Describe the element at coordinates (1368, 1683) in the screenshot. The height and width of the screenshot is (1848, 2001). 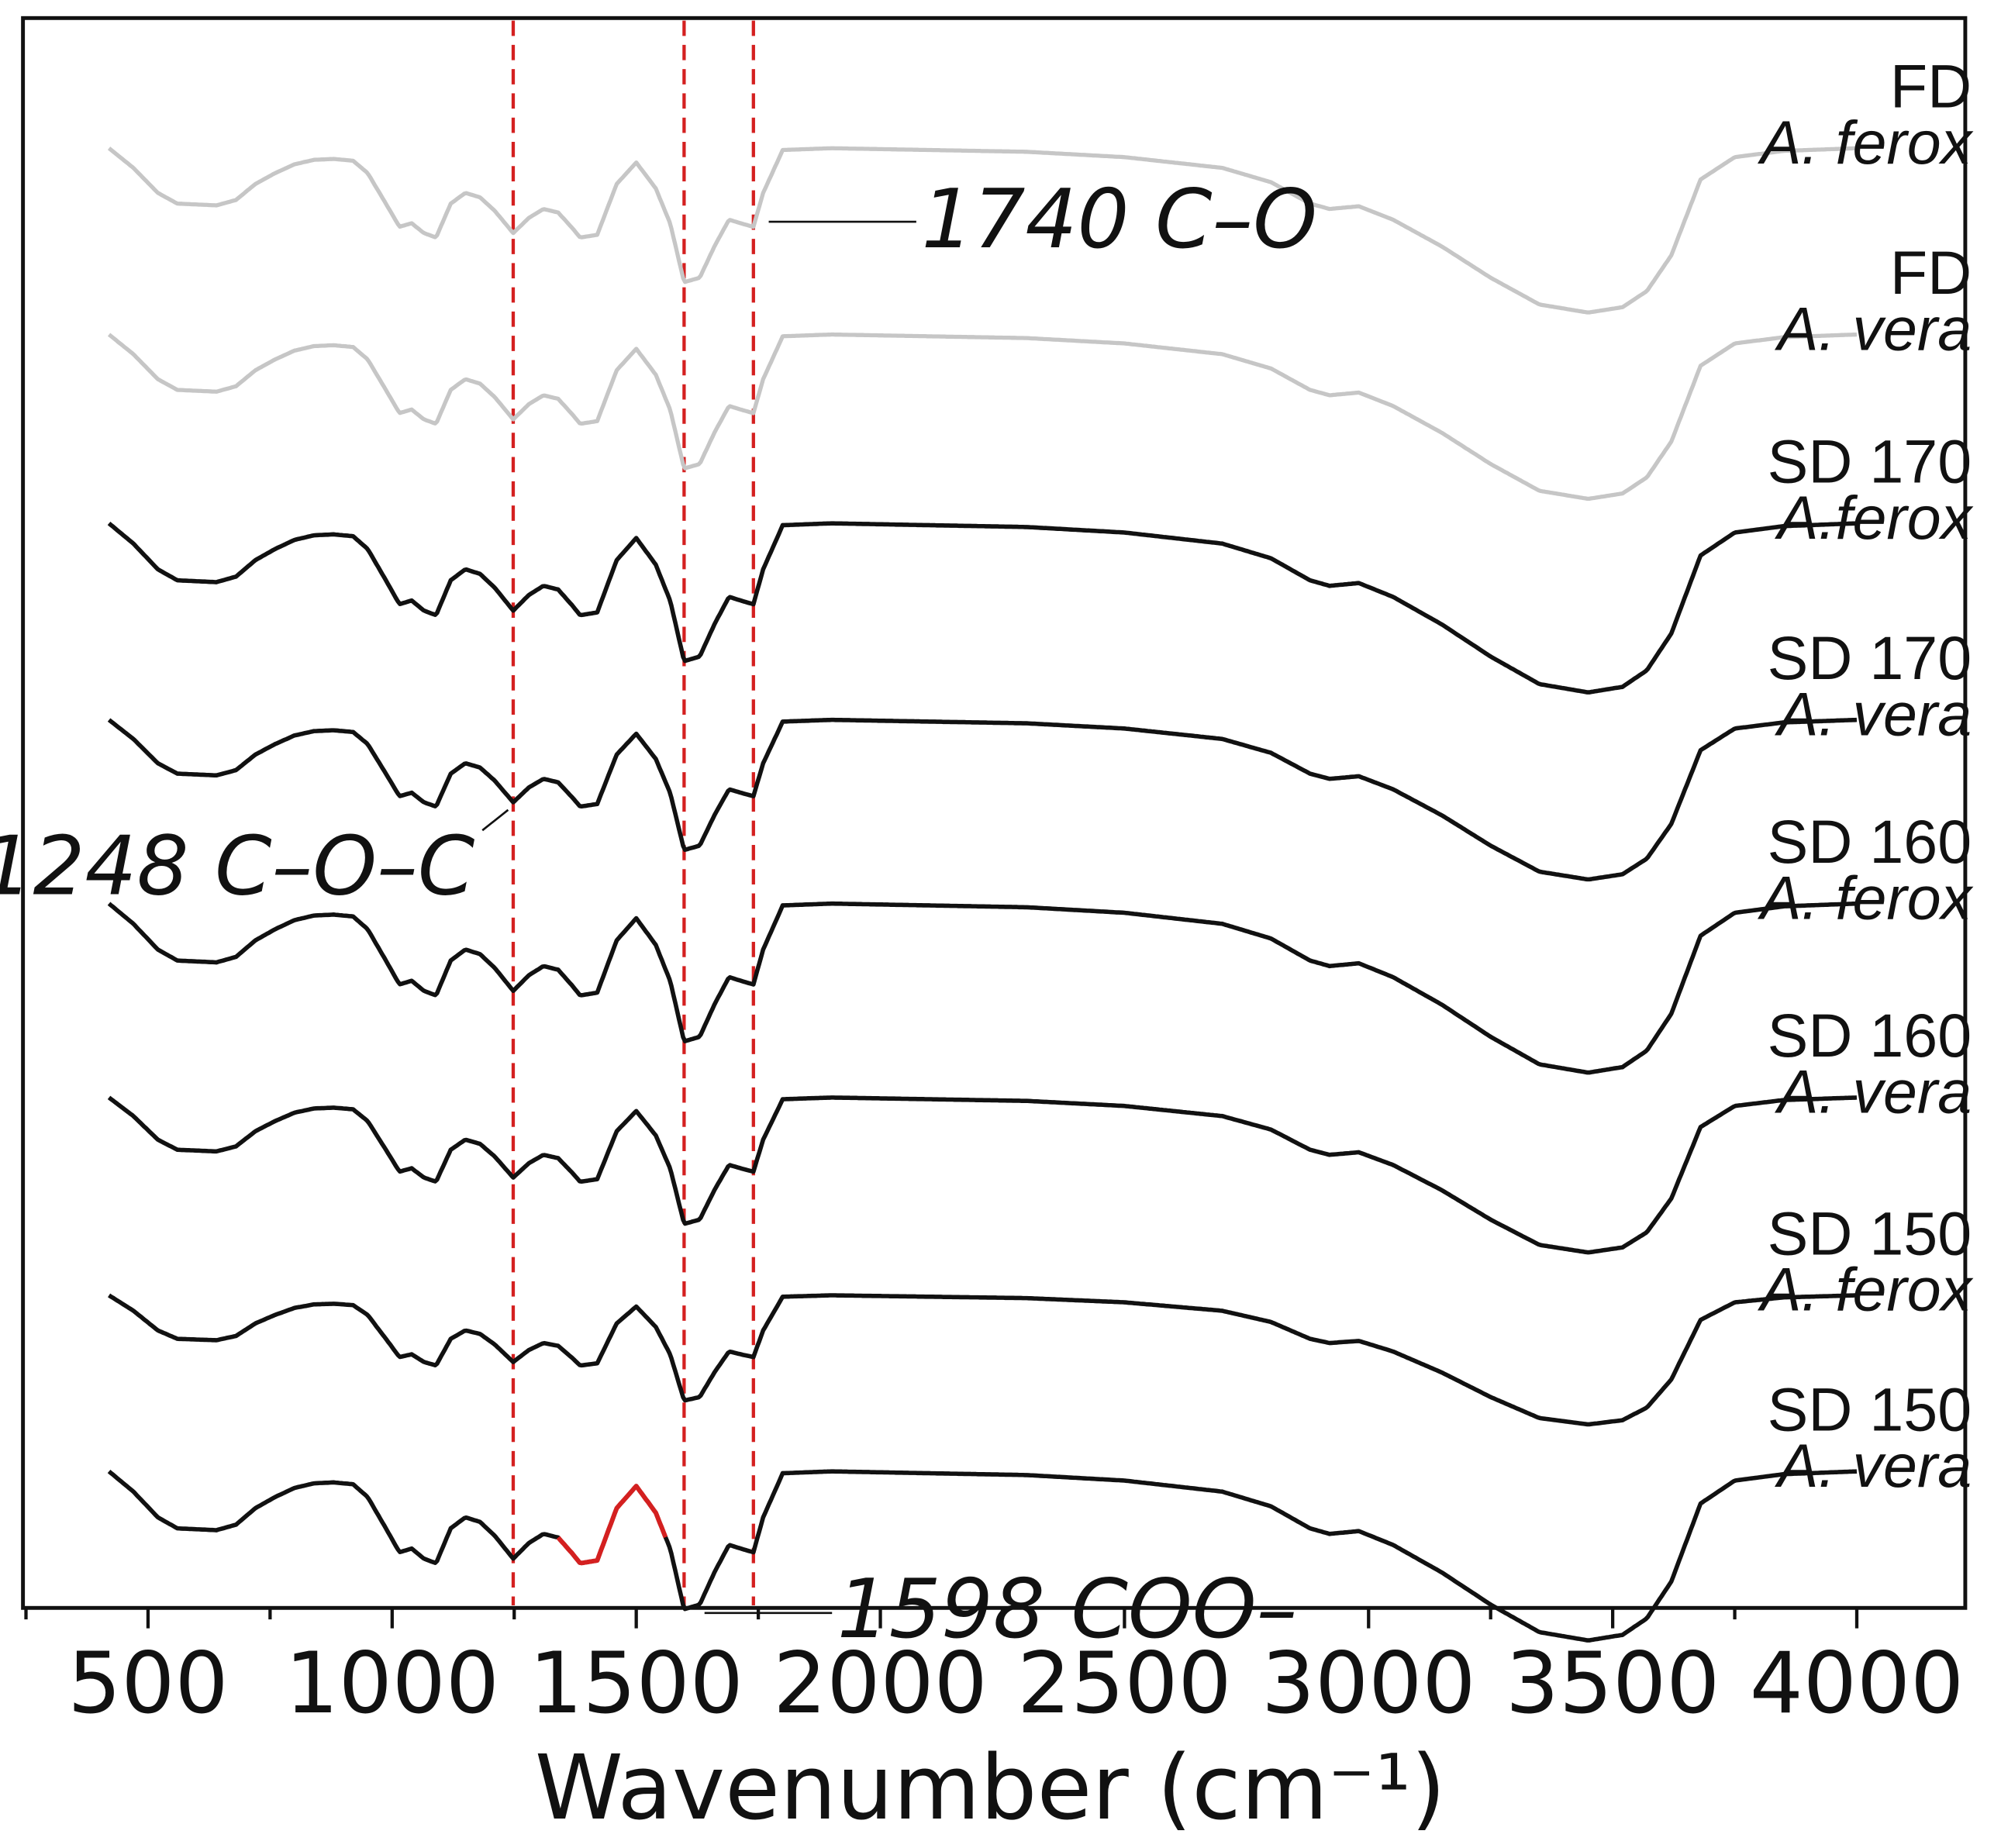
I see `x-tick-label: 3000` at that location.